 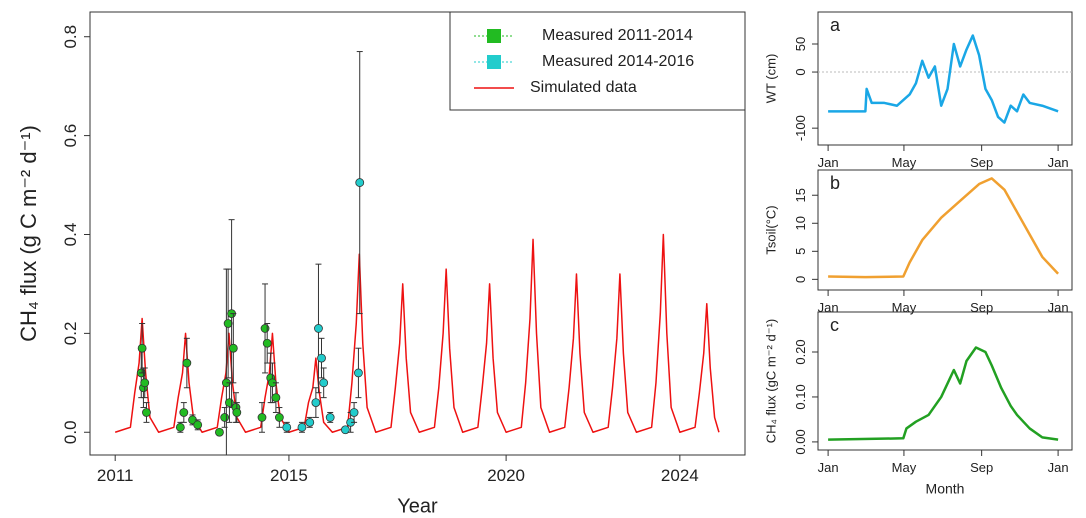 What do you see at coordinates (800, 251) in the screenshot?
I see `y-tick-label: 5` at bounding box center [800, 251].